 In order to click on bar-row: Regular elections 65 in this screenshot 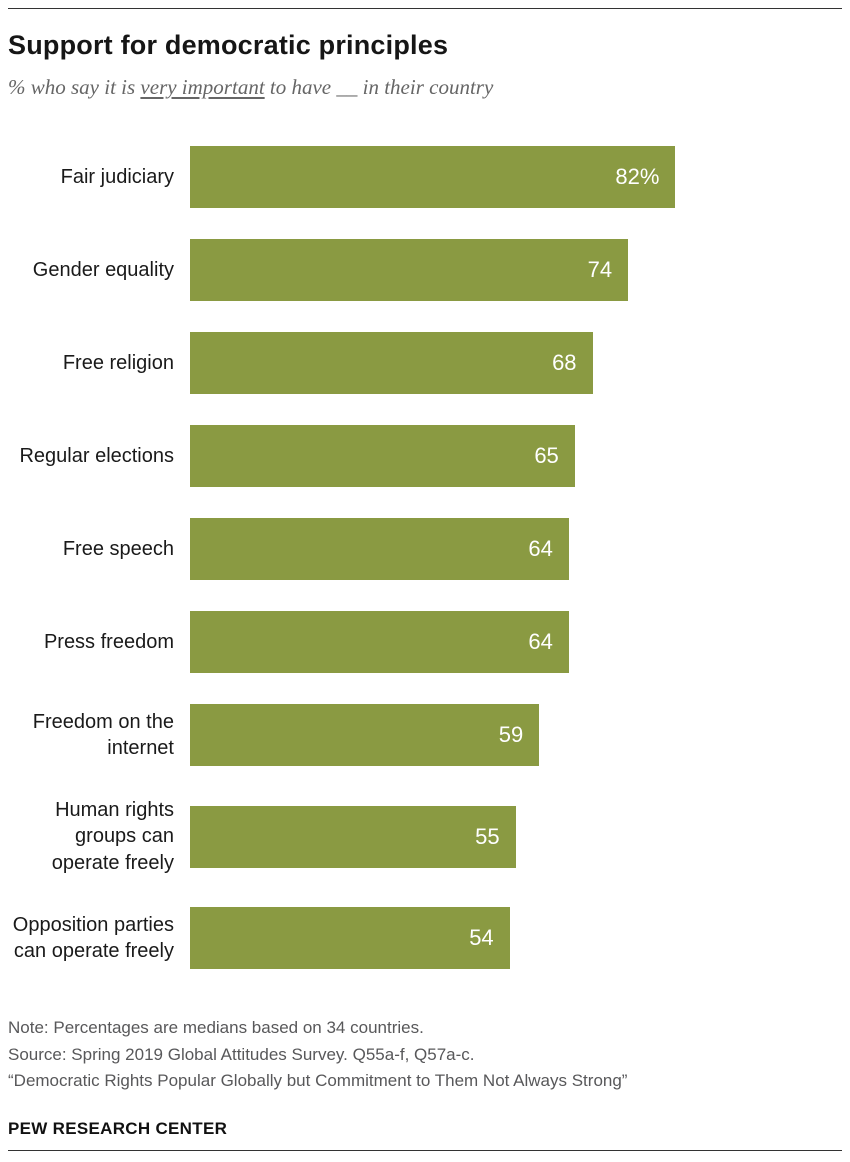, I will do `click(425, 456)`.